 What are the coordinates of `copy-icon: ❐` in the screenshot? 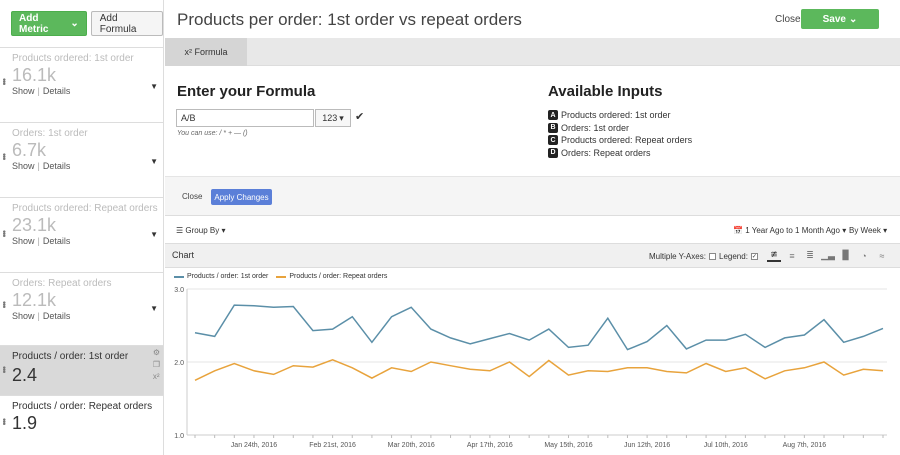 It's located at (156, 364).